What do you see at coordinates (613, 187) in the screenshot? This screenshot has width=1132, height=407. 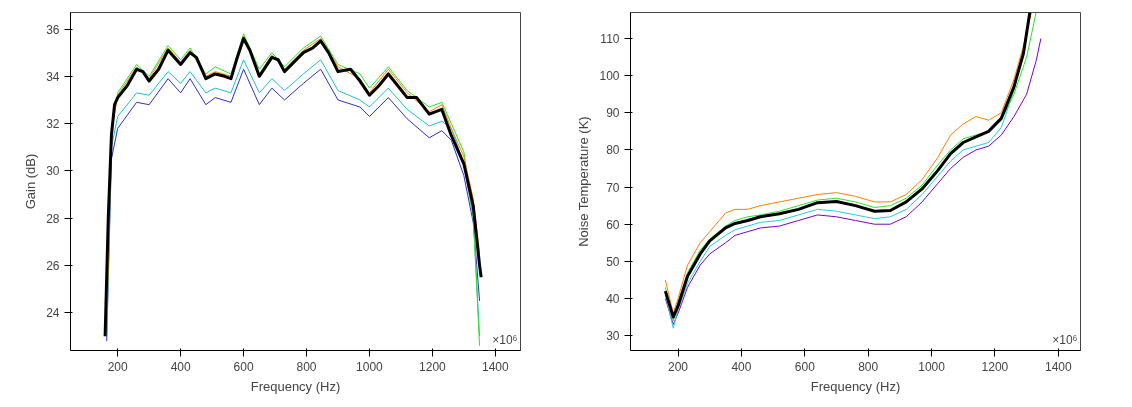 I see `y-tick-label: 70` at bounding box center [613, 187].